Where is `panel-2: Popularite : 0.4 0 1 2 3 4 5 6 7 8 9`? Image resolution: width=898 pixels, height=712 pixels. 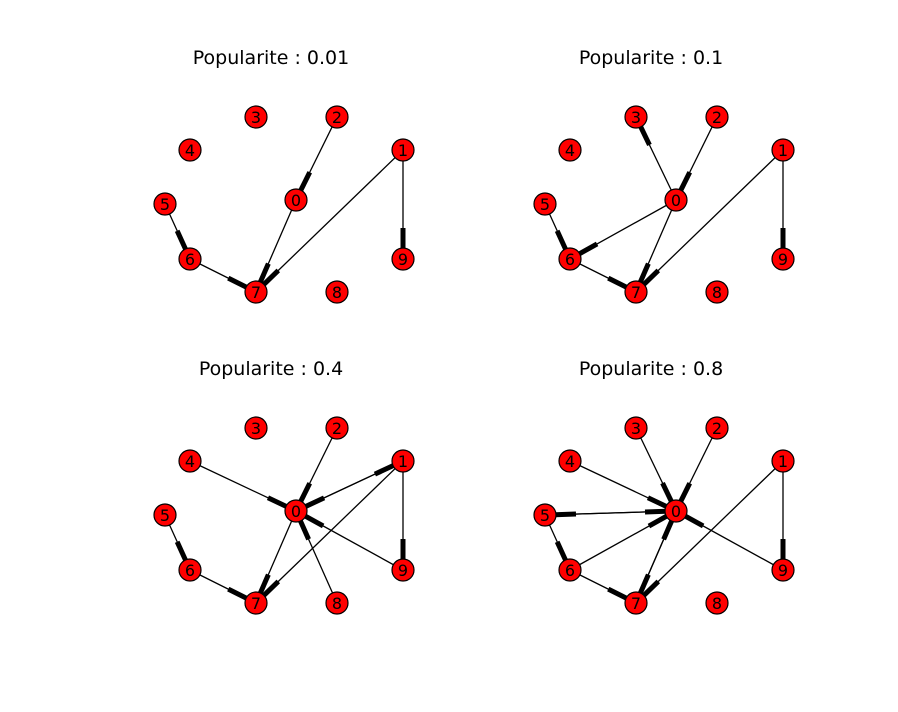
panel-2: Popularite : 0.4 0 1 2 3 4 5 6 7 8 9 is located at coordinates (284, 486).